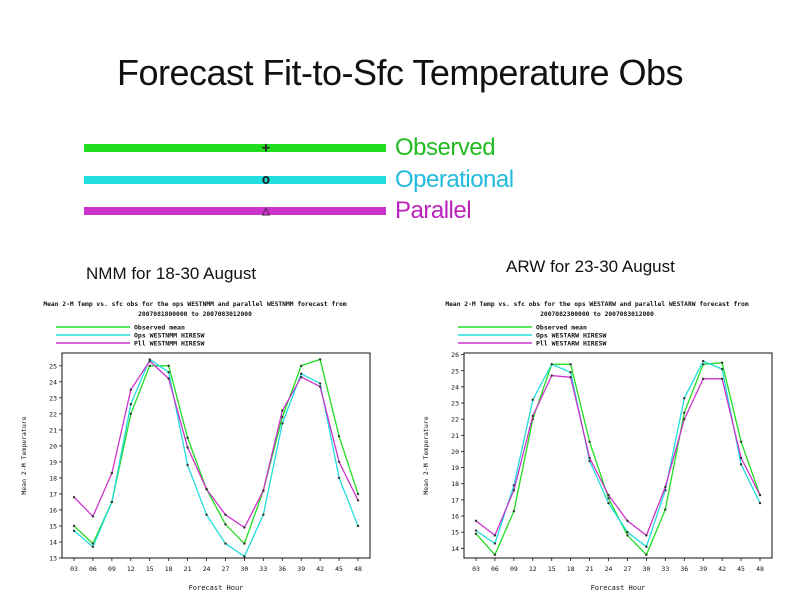  Describe the element at coordinates (150, 569) in the screenshot. I see `x-tick-label: 15` at that location.